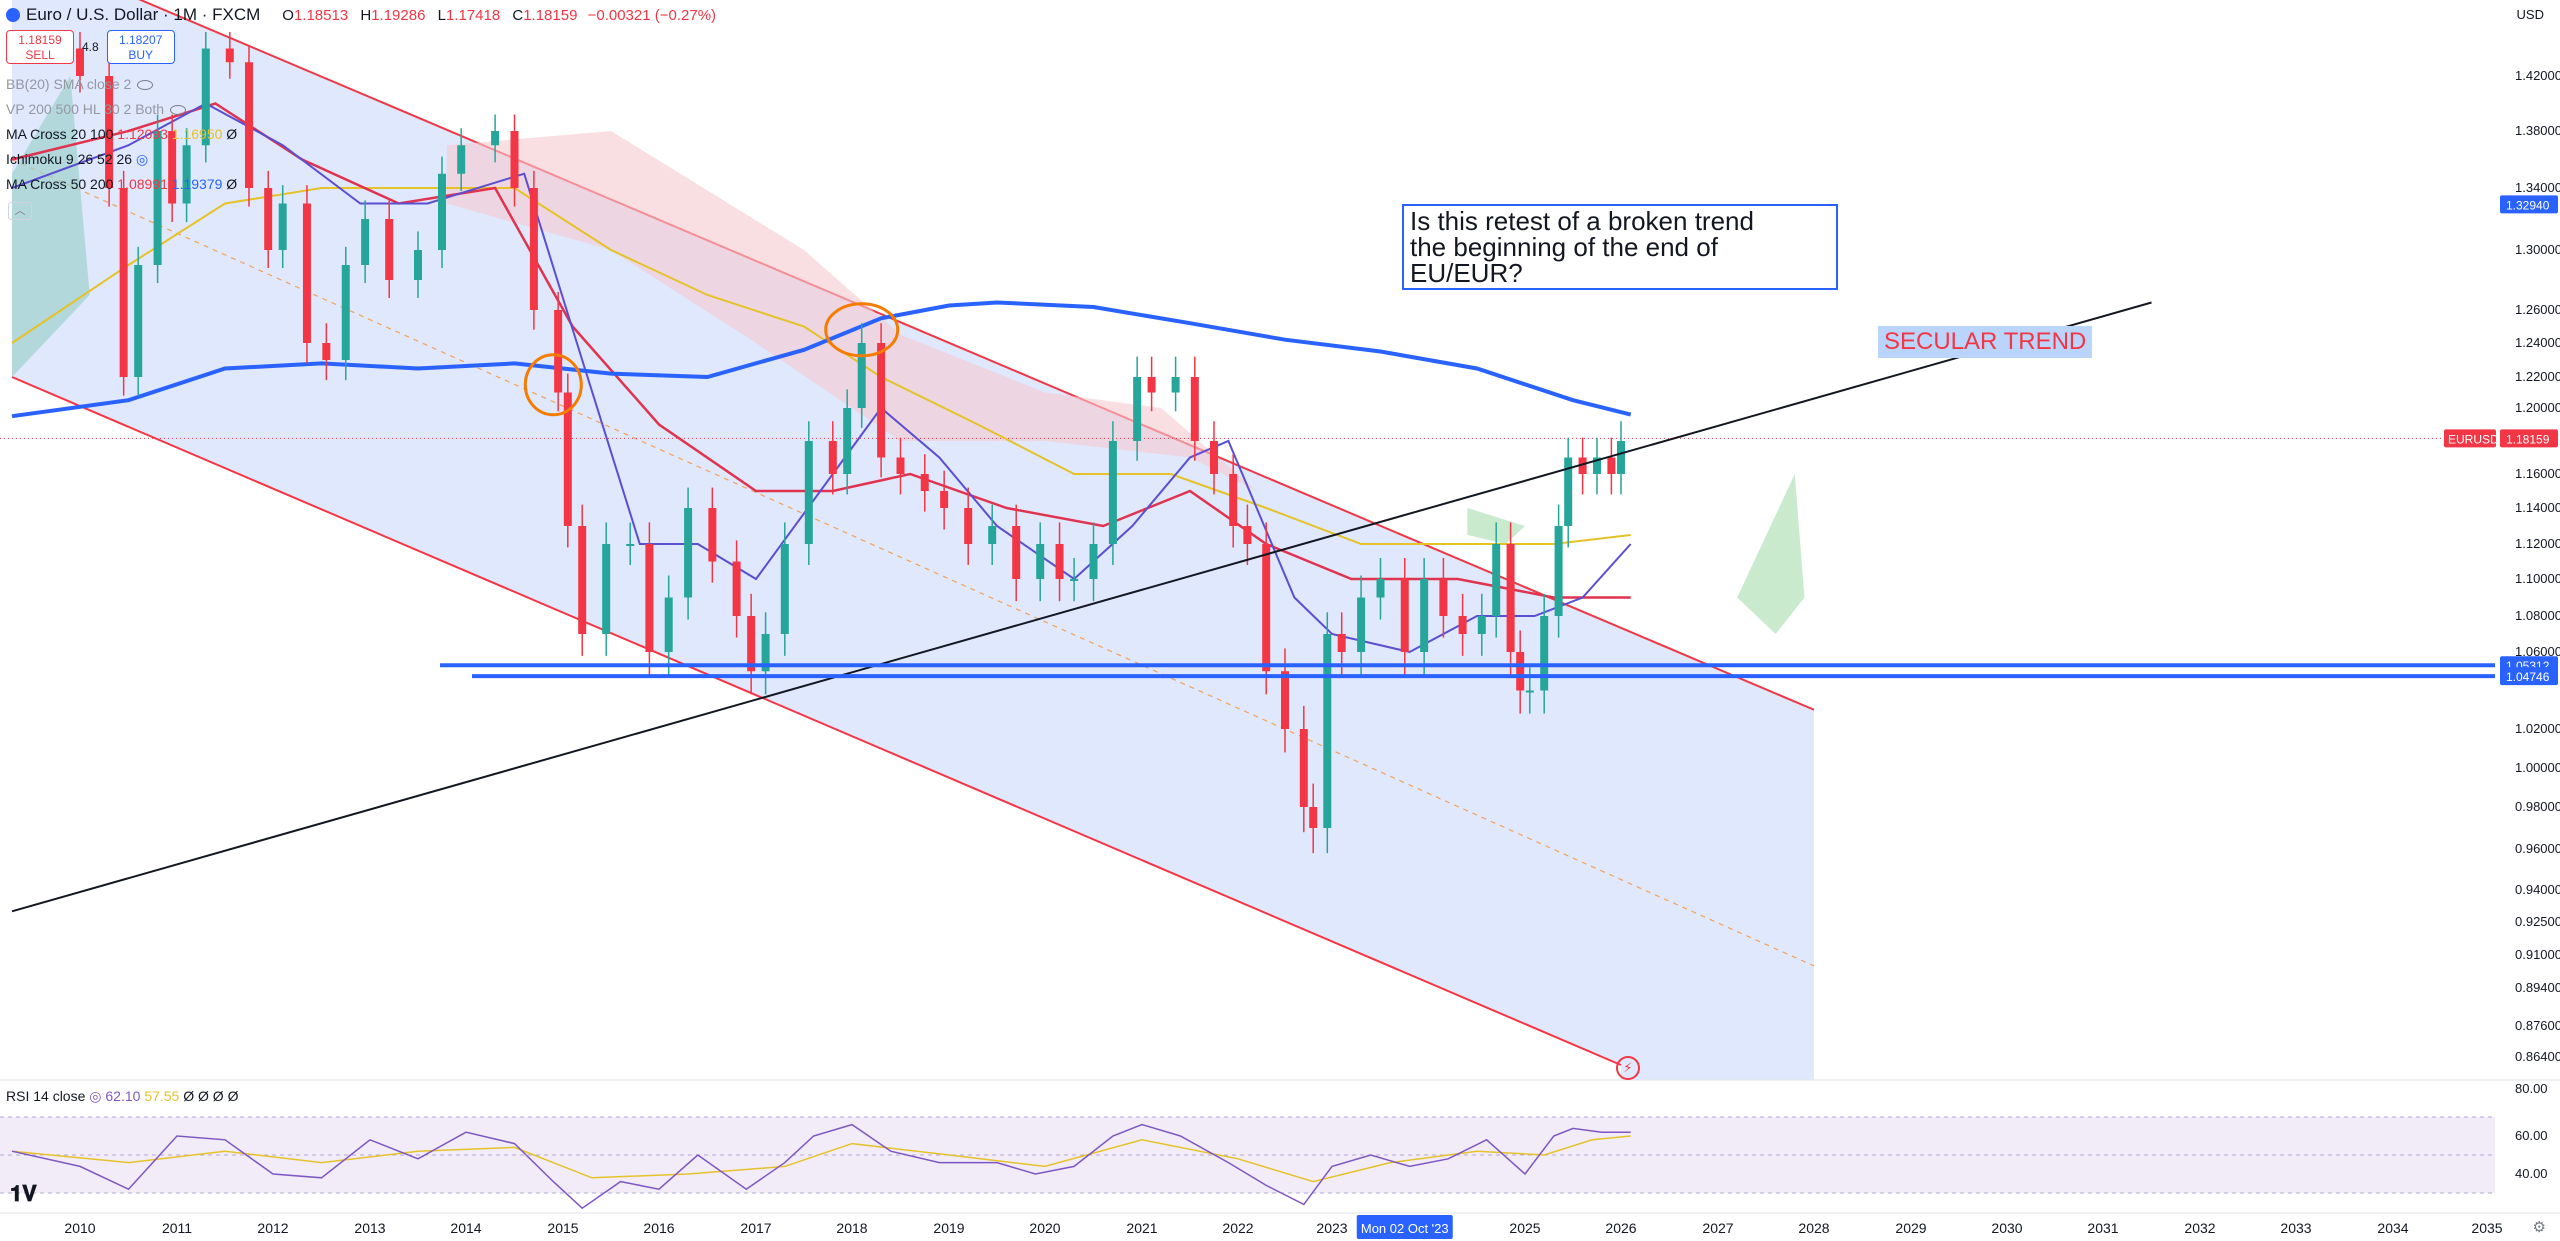  I want to click on price-tick-label: 1.12000, so click(2537, 543).